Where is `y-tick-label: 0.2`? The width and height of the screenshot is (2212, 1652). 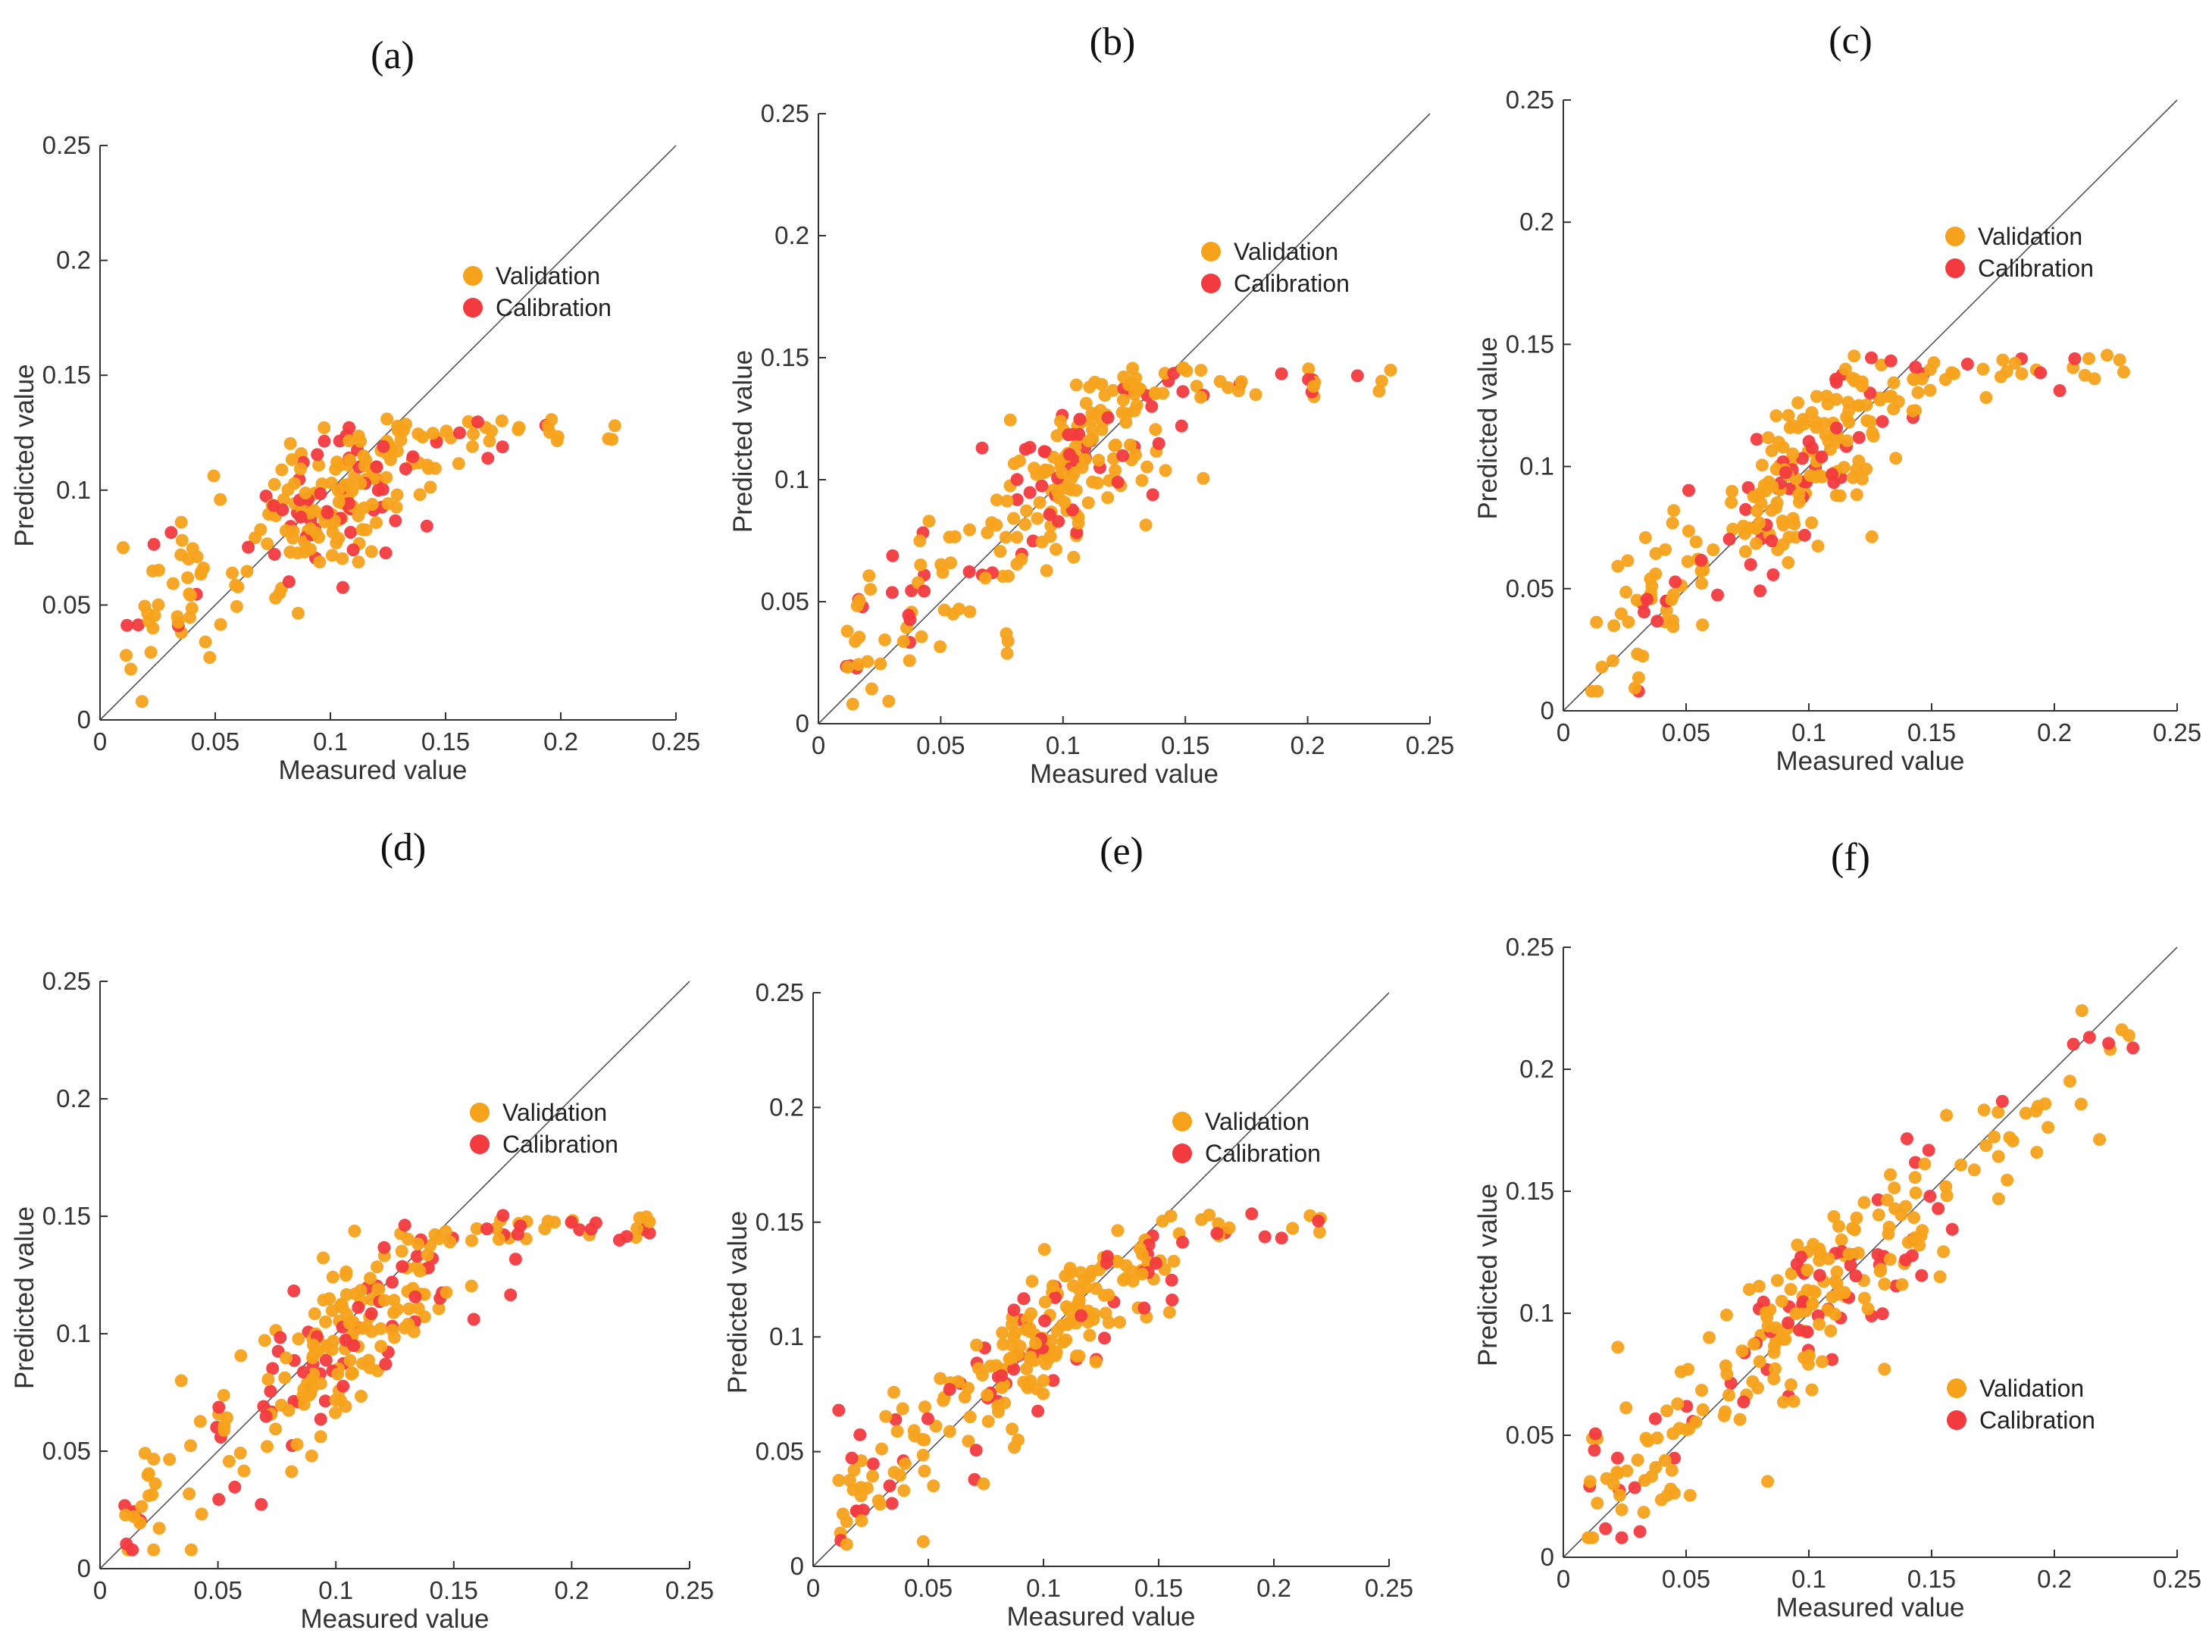 y-tick-label: 0.2 is located at coordinates (791, 235).